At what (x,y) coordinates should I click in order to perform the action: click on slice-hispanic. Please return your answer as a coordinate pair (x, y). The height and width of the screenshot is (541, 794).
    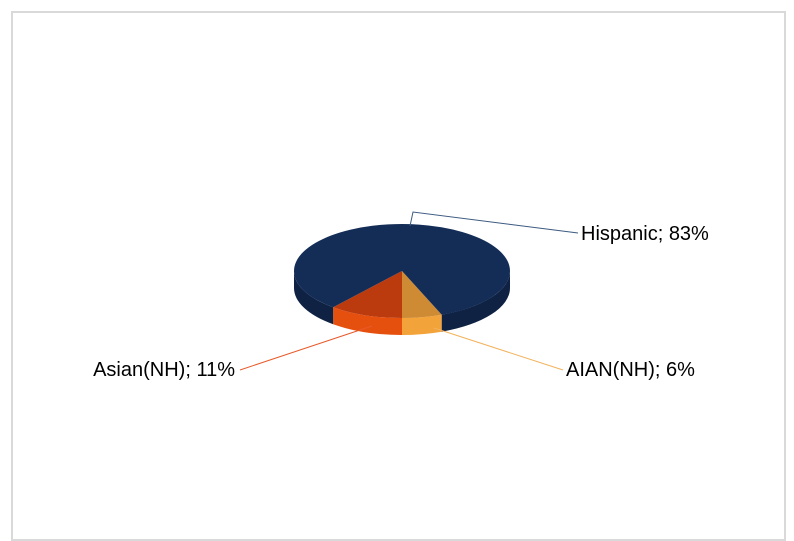
    Looking at the image, I should click on (402, 269).